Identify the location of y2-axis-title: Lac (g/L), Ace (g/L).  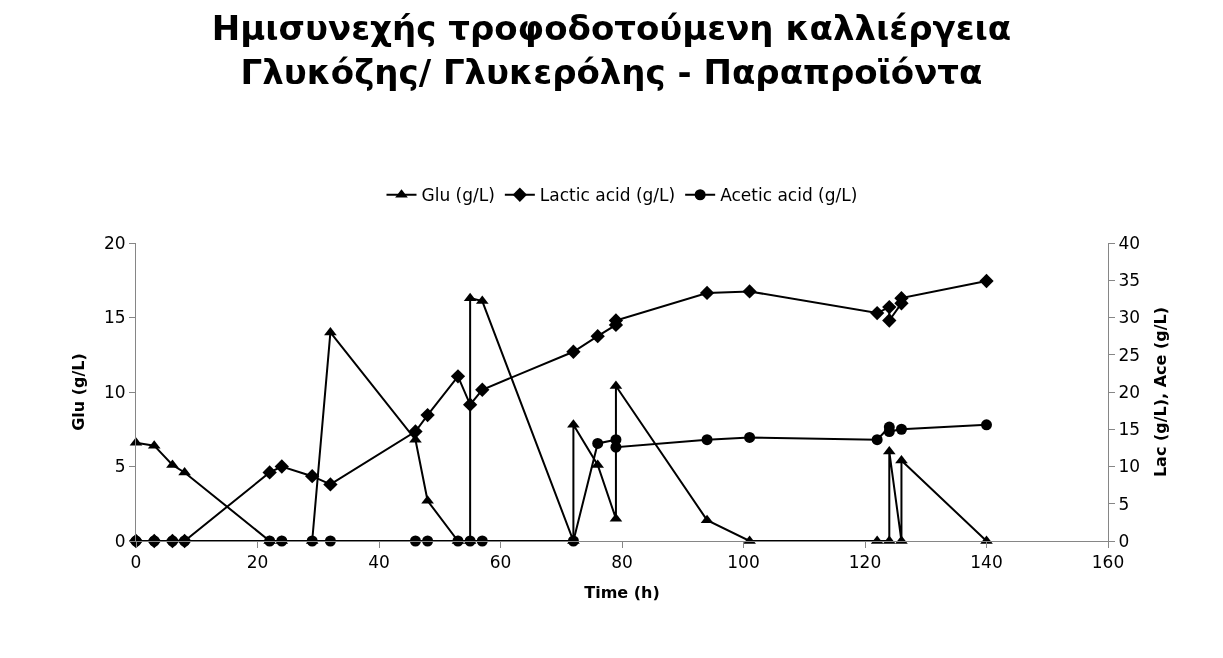
(1160, 392).